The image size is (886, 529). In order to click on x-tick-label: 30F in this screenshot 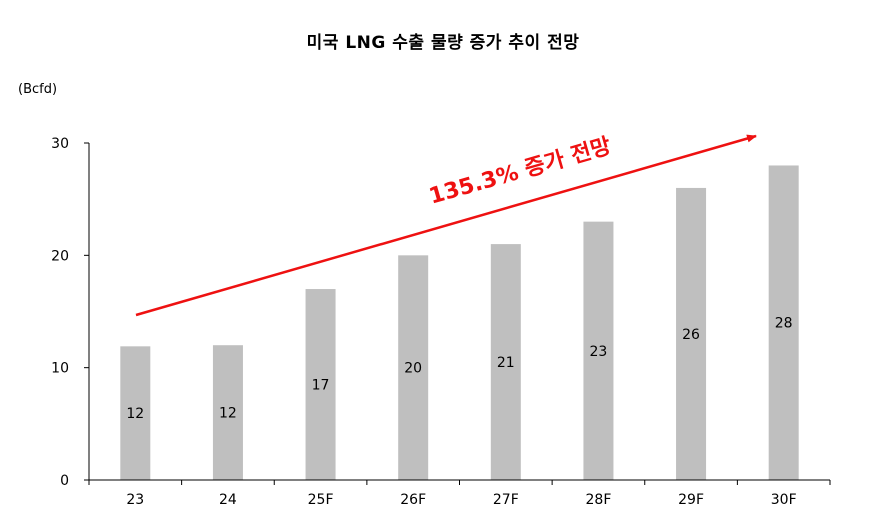, I will do `click(784, 500)`.